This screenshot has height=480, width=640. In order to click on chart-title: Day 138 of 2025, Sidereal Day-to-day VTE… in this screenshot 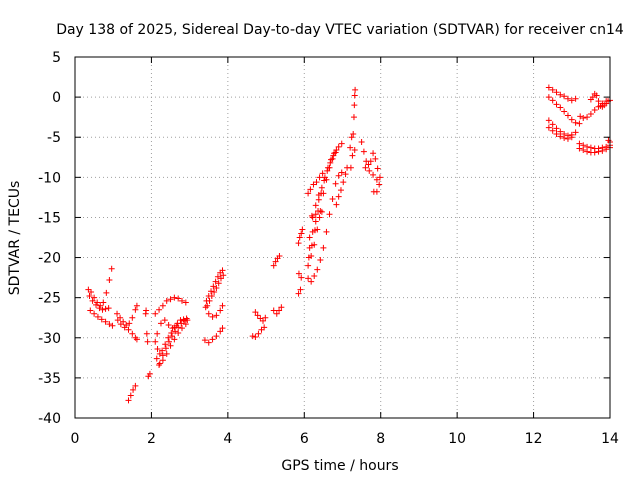, I will do `click(340, 30)`.